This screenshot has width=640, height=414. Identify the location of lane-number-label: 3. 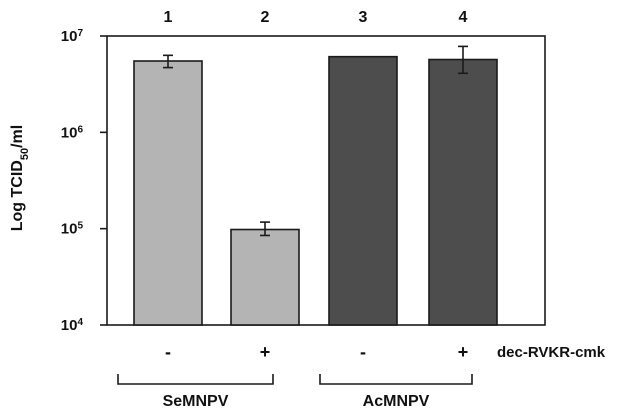
(363, 17).